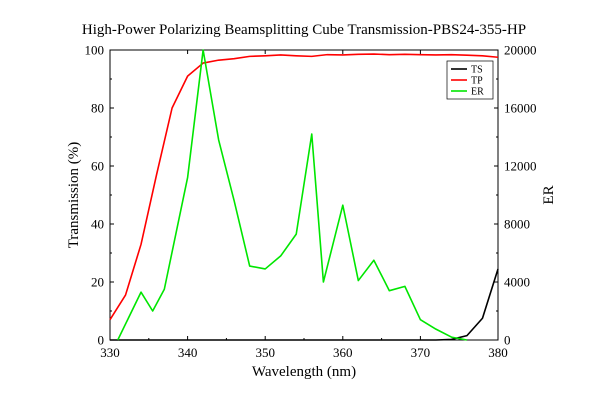  Describe the element at coordinates (97, 166) in the screenshot. I see `y-tick-label: 60` at that location.